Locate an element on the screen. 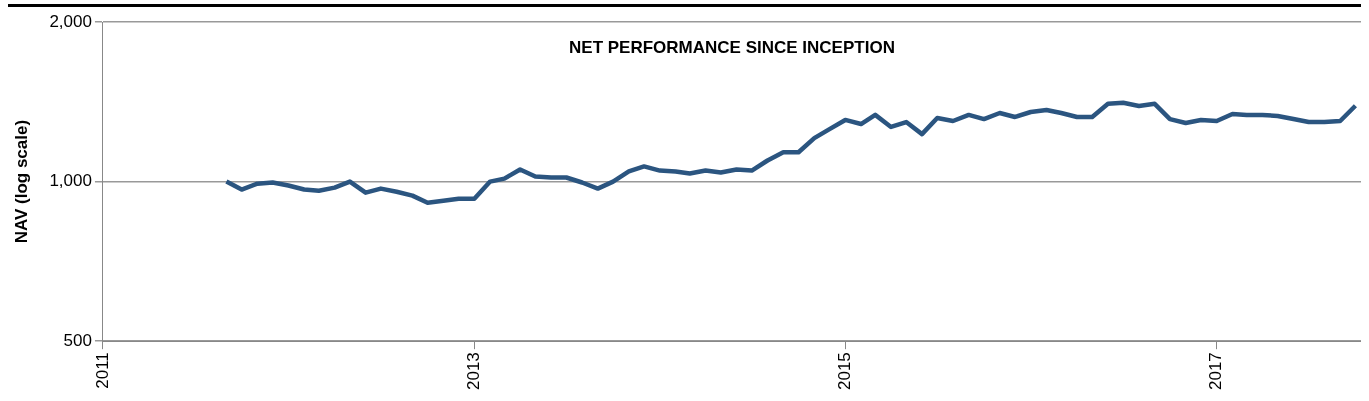  y-tick-label: 1,000 is located at coordinates (70, 181).